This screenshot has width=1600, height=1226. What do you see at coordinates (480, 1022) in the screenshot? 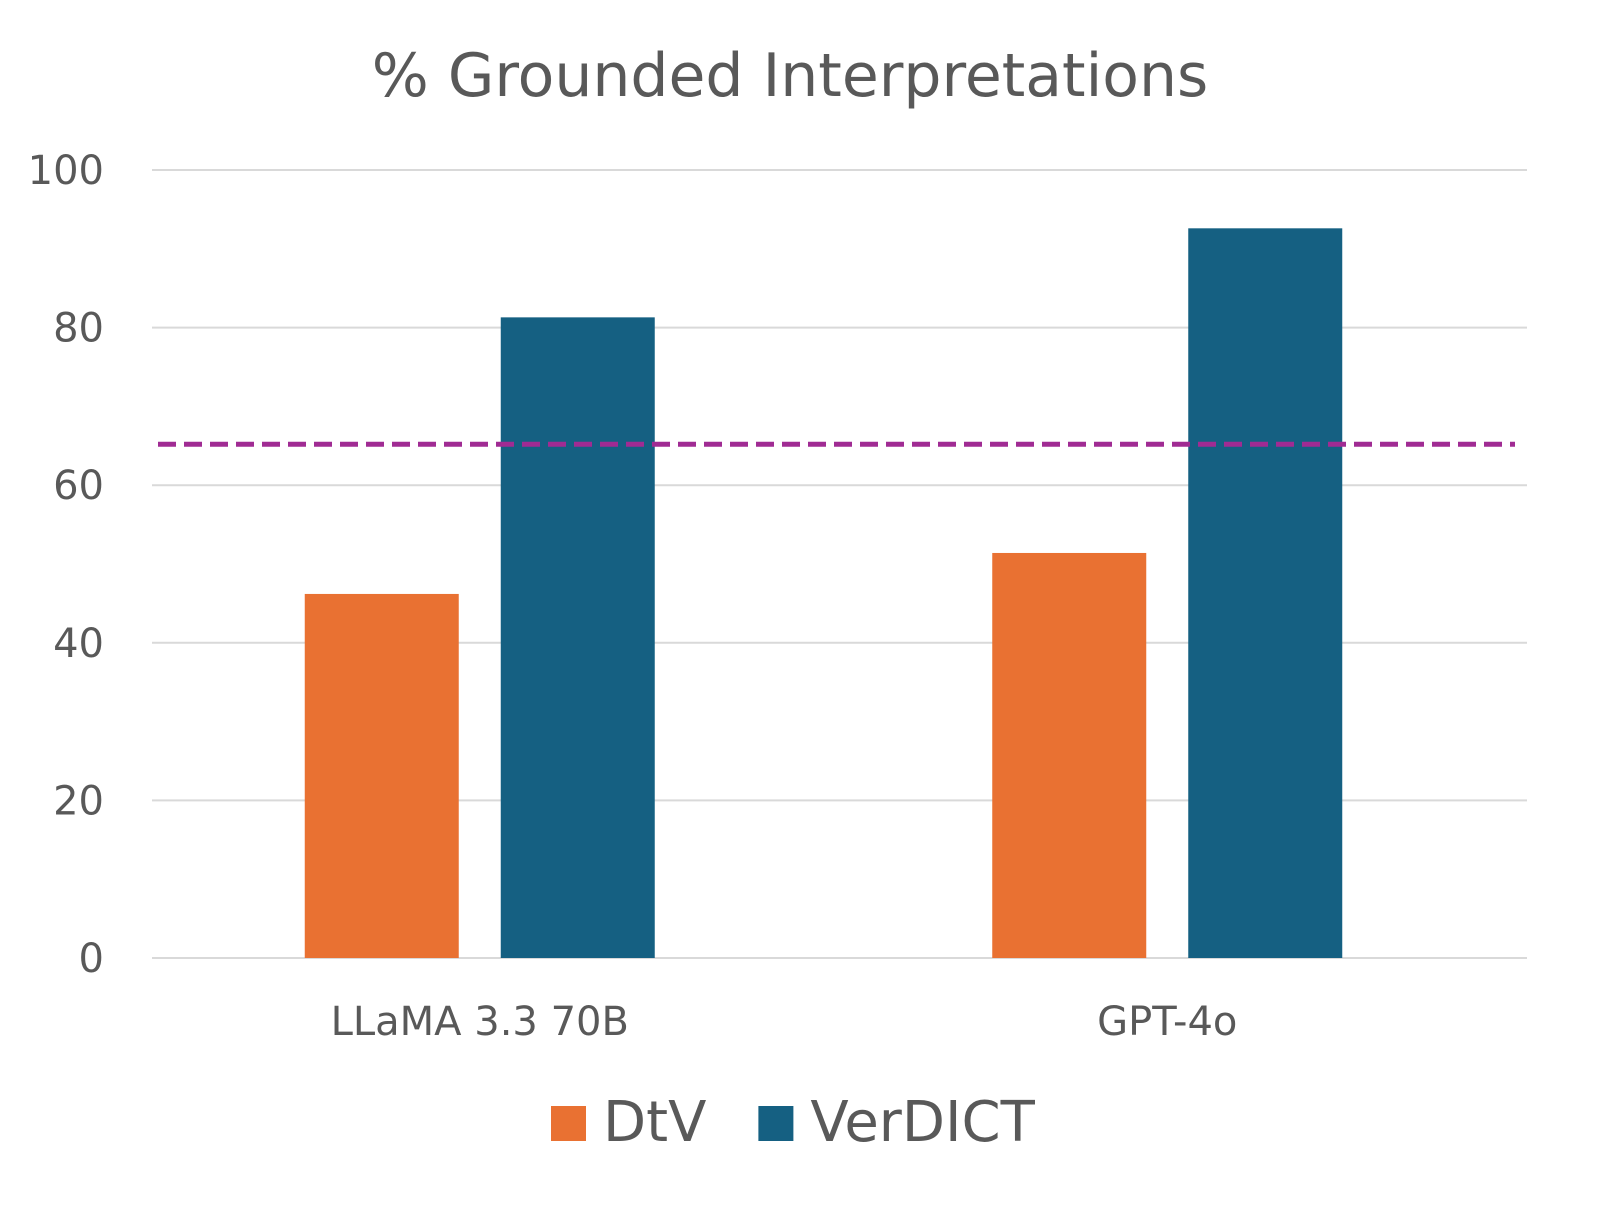
I see `x-tick-label: LLaMA 3.3 70B` at bounding box center [480, 1022].